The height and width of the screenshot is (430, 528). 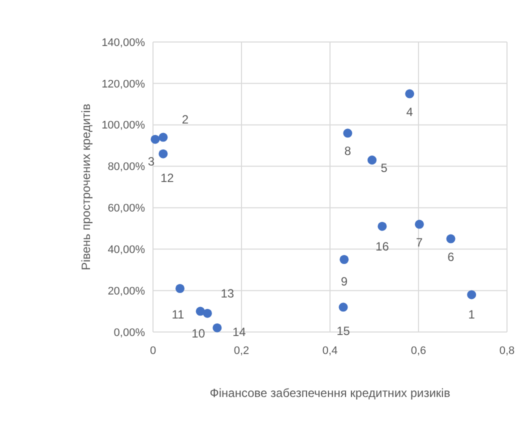 What do you see at coordinates (127, 208) in the screenshot?
I see `y-tick-label: 60,00%` at bounding box center [127, 208].